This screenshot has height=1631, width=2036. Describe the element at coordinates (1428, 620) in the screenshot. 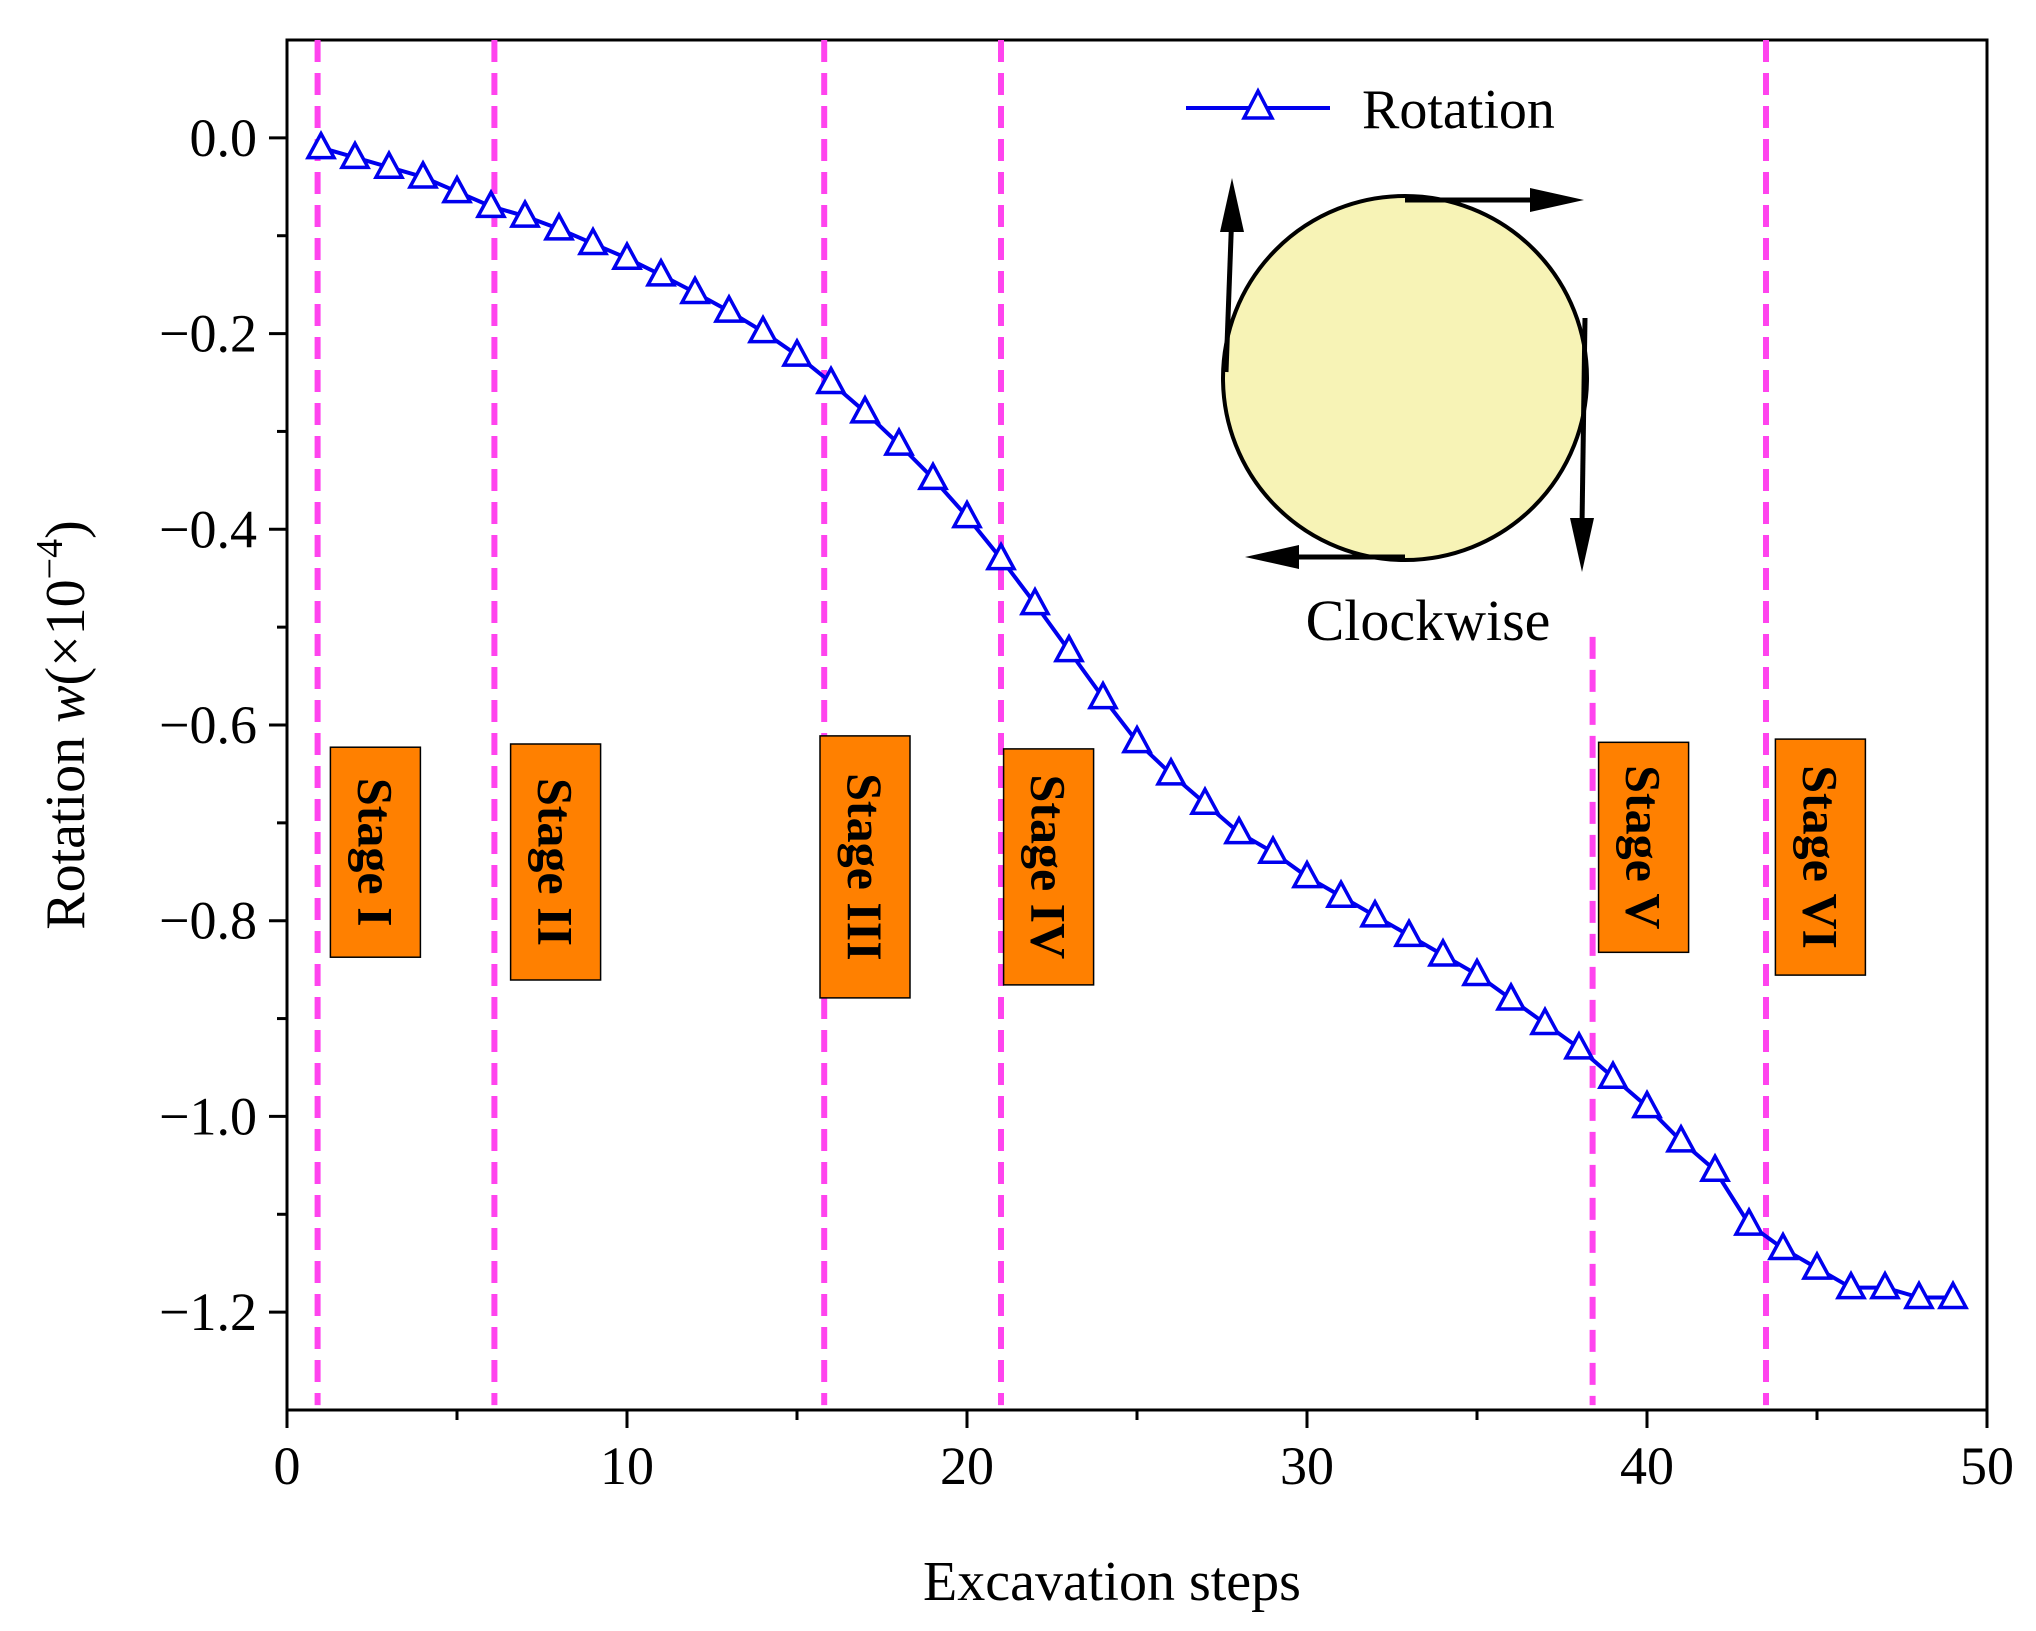

I see `inset-label: Clockwise` at that location.